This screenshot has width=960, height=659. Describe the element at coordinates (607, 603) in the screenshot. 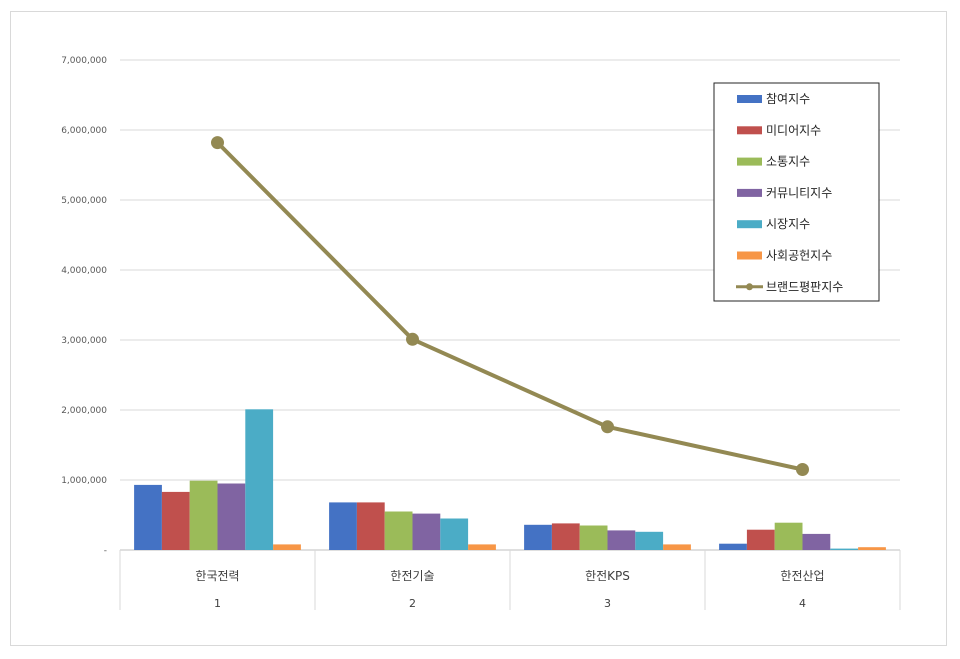

I see `x-index-label: 3` at that location.